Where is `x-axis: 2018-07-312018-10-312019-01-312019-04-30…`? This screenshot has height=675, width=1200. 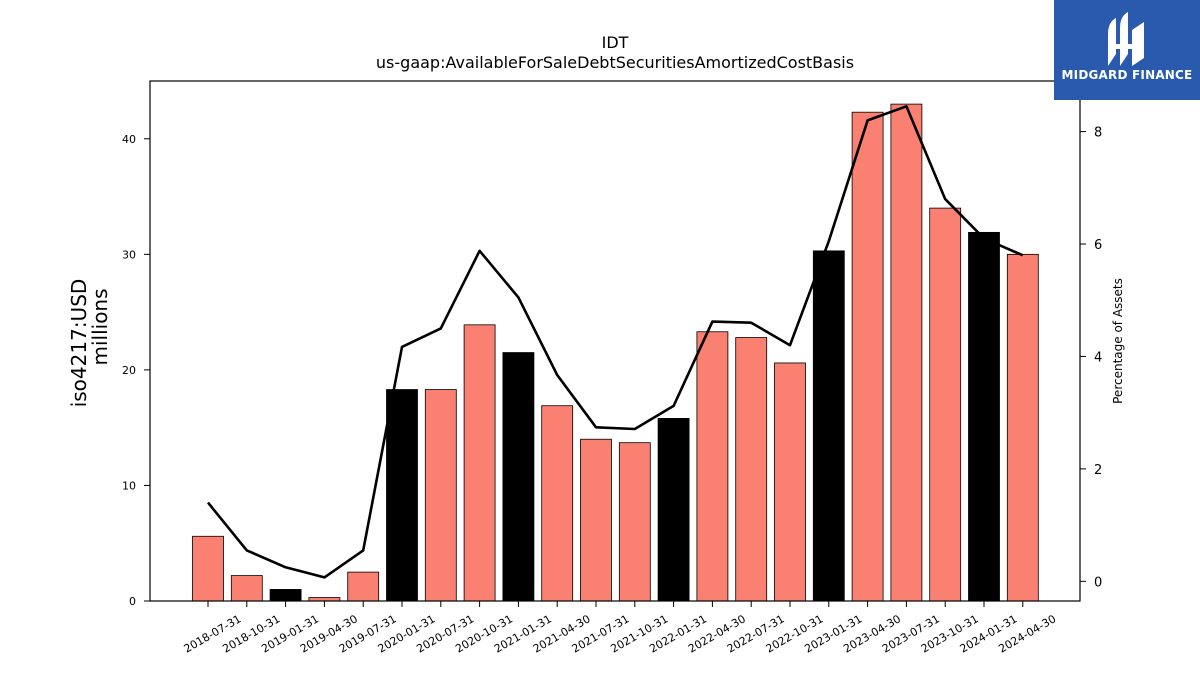
x-axis: 2018-07-312018-10-312019-01-312019-04-30… is located at coordinates (620, 628).